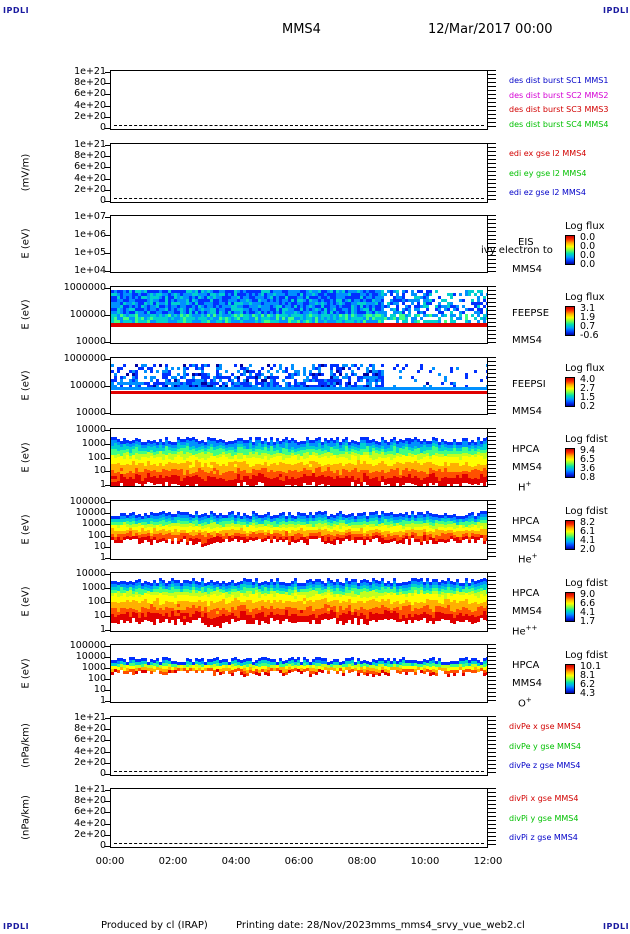 The image size is (630, 934). What do you see at coordinates (90, 178) in the screenshot?
I see `y-tick-label-edi-3: 4e+20` at bounding box center [90, 178].